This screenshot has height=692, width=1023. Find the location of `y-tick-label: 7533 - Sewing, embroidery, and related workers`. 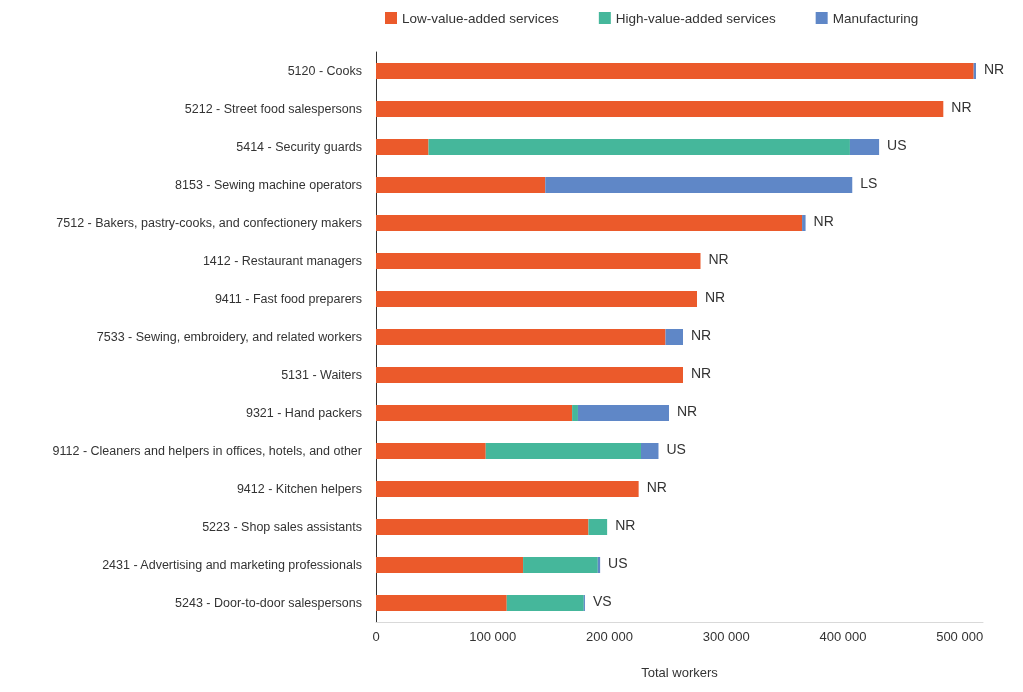

y-tick-label: 7533 - Sewing, embroidery, and related workers is located at coordinates (229, 337).